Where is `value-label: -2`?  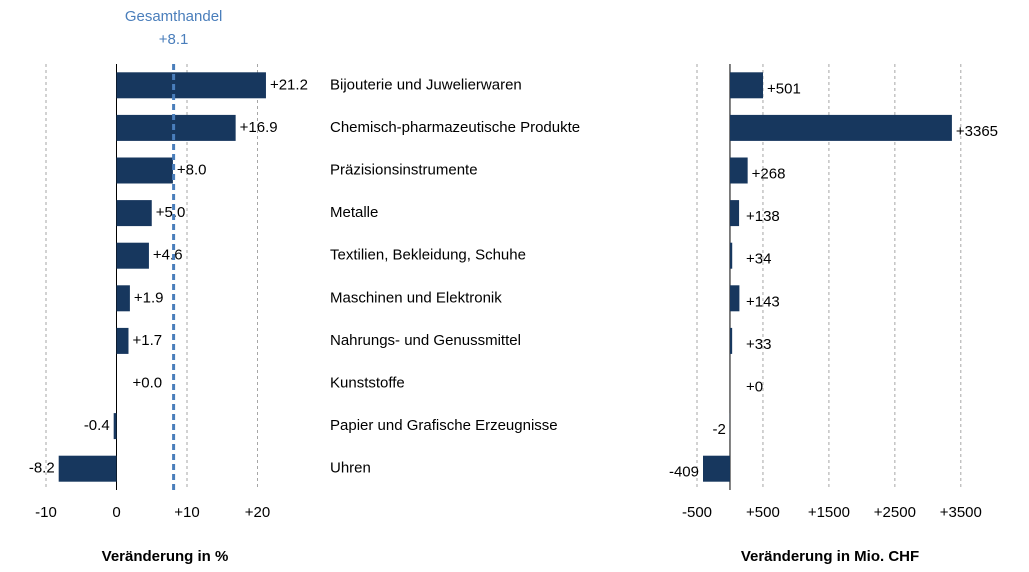 value-label: -2 is located at coordinates (719, 429).